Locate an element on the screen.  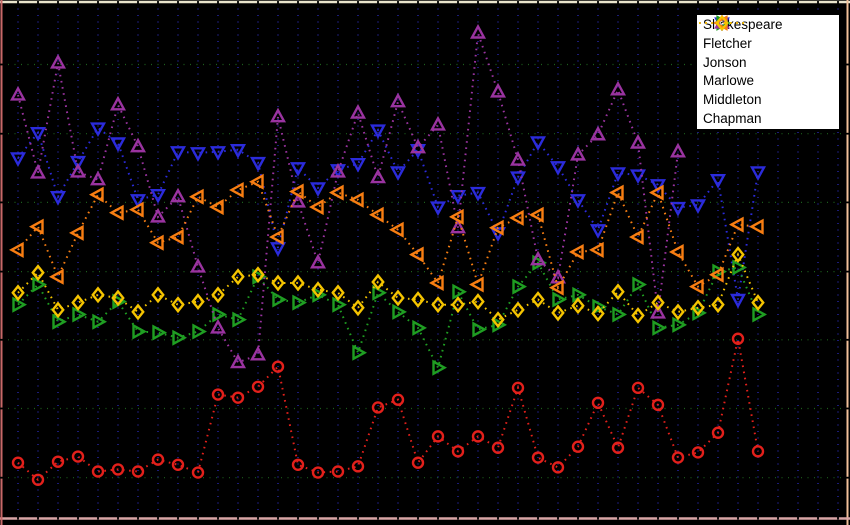
legend-label: Jonson is located at coordinates (725, 62).